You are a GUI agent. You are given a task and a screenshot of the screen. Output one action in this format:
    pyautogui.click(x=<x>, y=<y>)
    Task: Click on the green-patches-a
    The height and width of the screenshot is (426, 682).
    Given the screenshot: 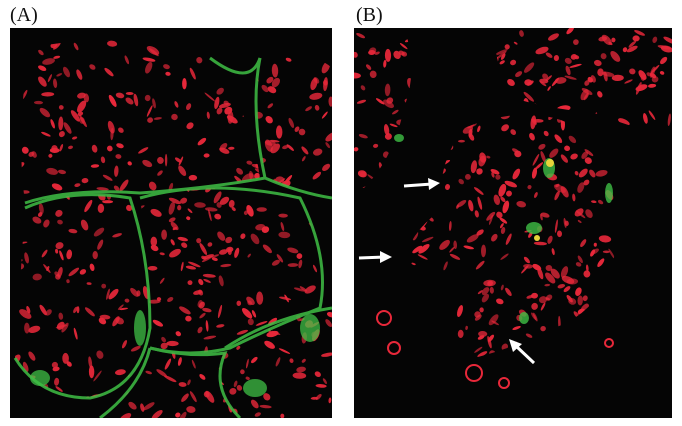 What is the action you would take?
    pyautogui.click(x=175, y=353)
    